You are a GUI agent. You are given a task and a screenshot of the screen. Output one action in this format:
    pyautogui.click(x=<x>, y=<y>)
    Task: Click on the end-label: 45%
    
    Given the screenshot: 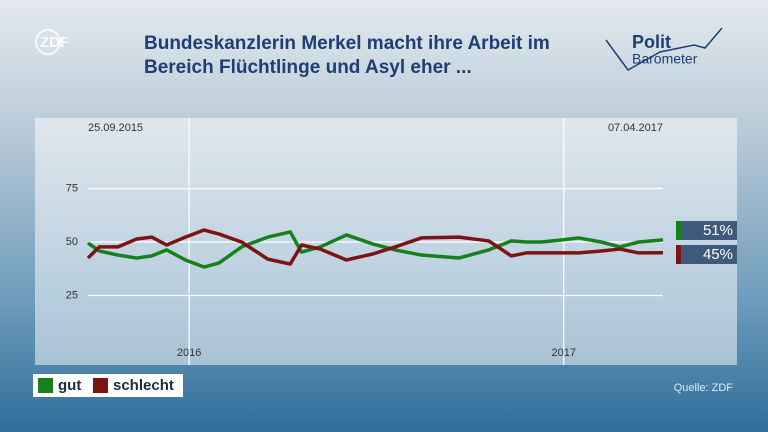 What is the action you would take?
    pyautogui.click(x=718, y=254)
    